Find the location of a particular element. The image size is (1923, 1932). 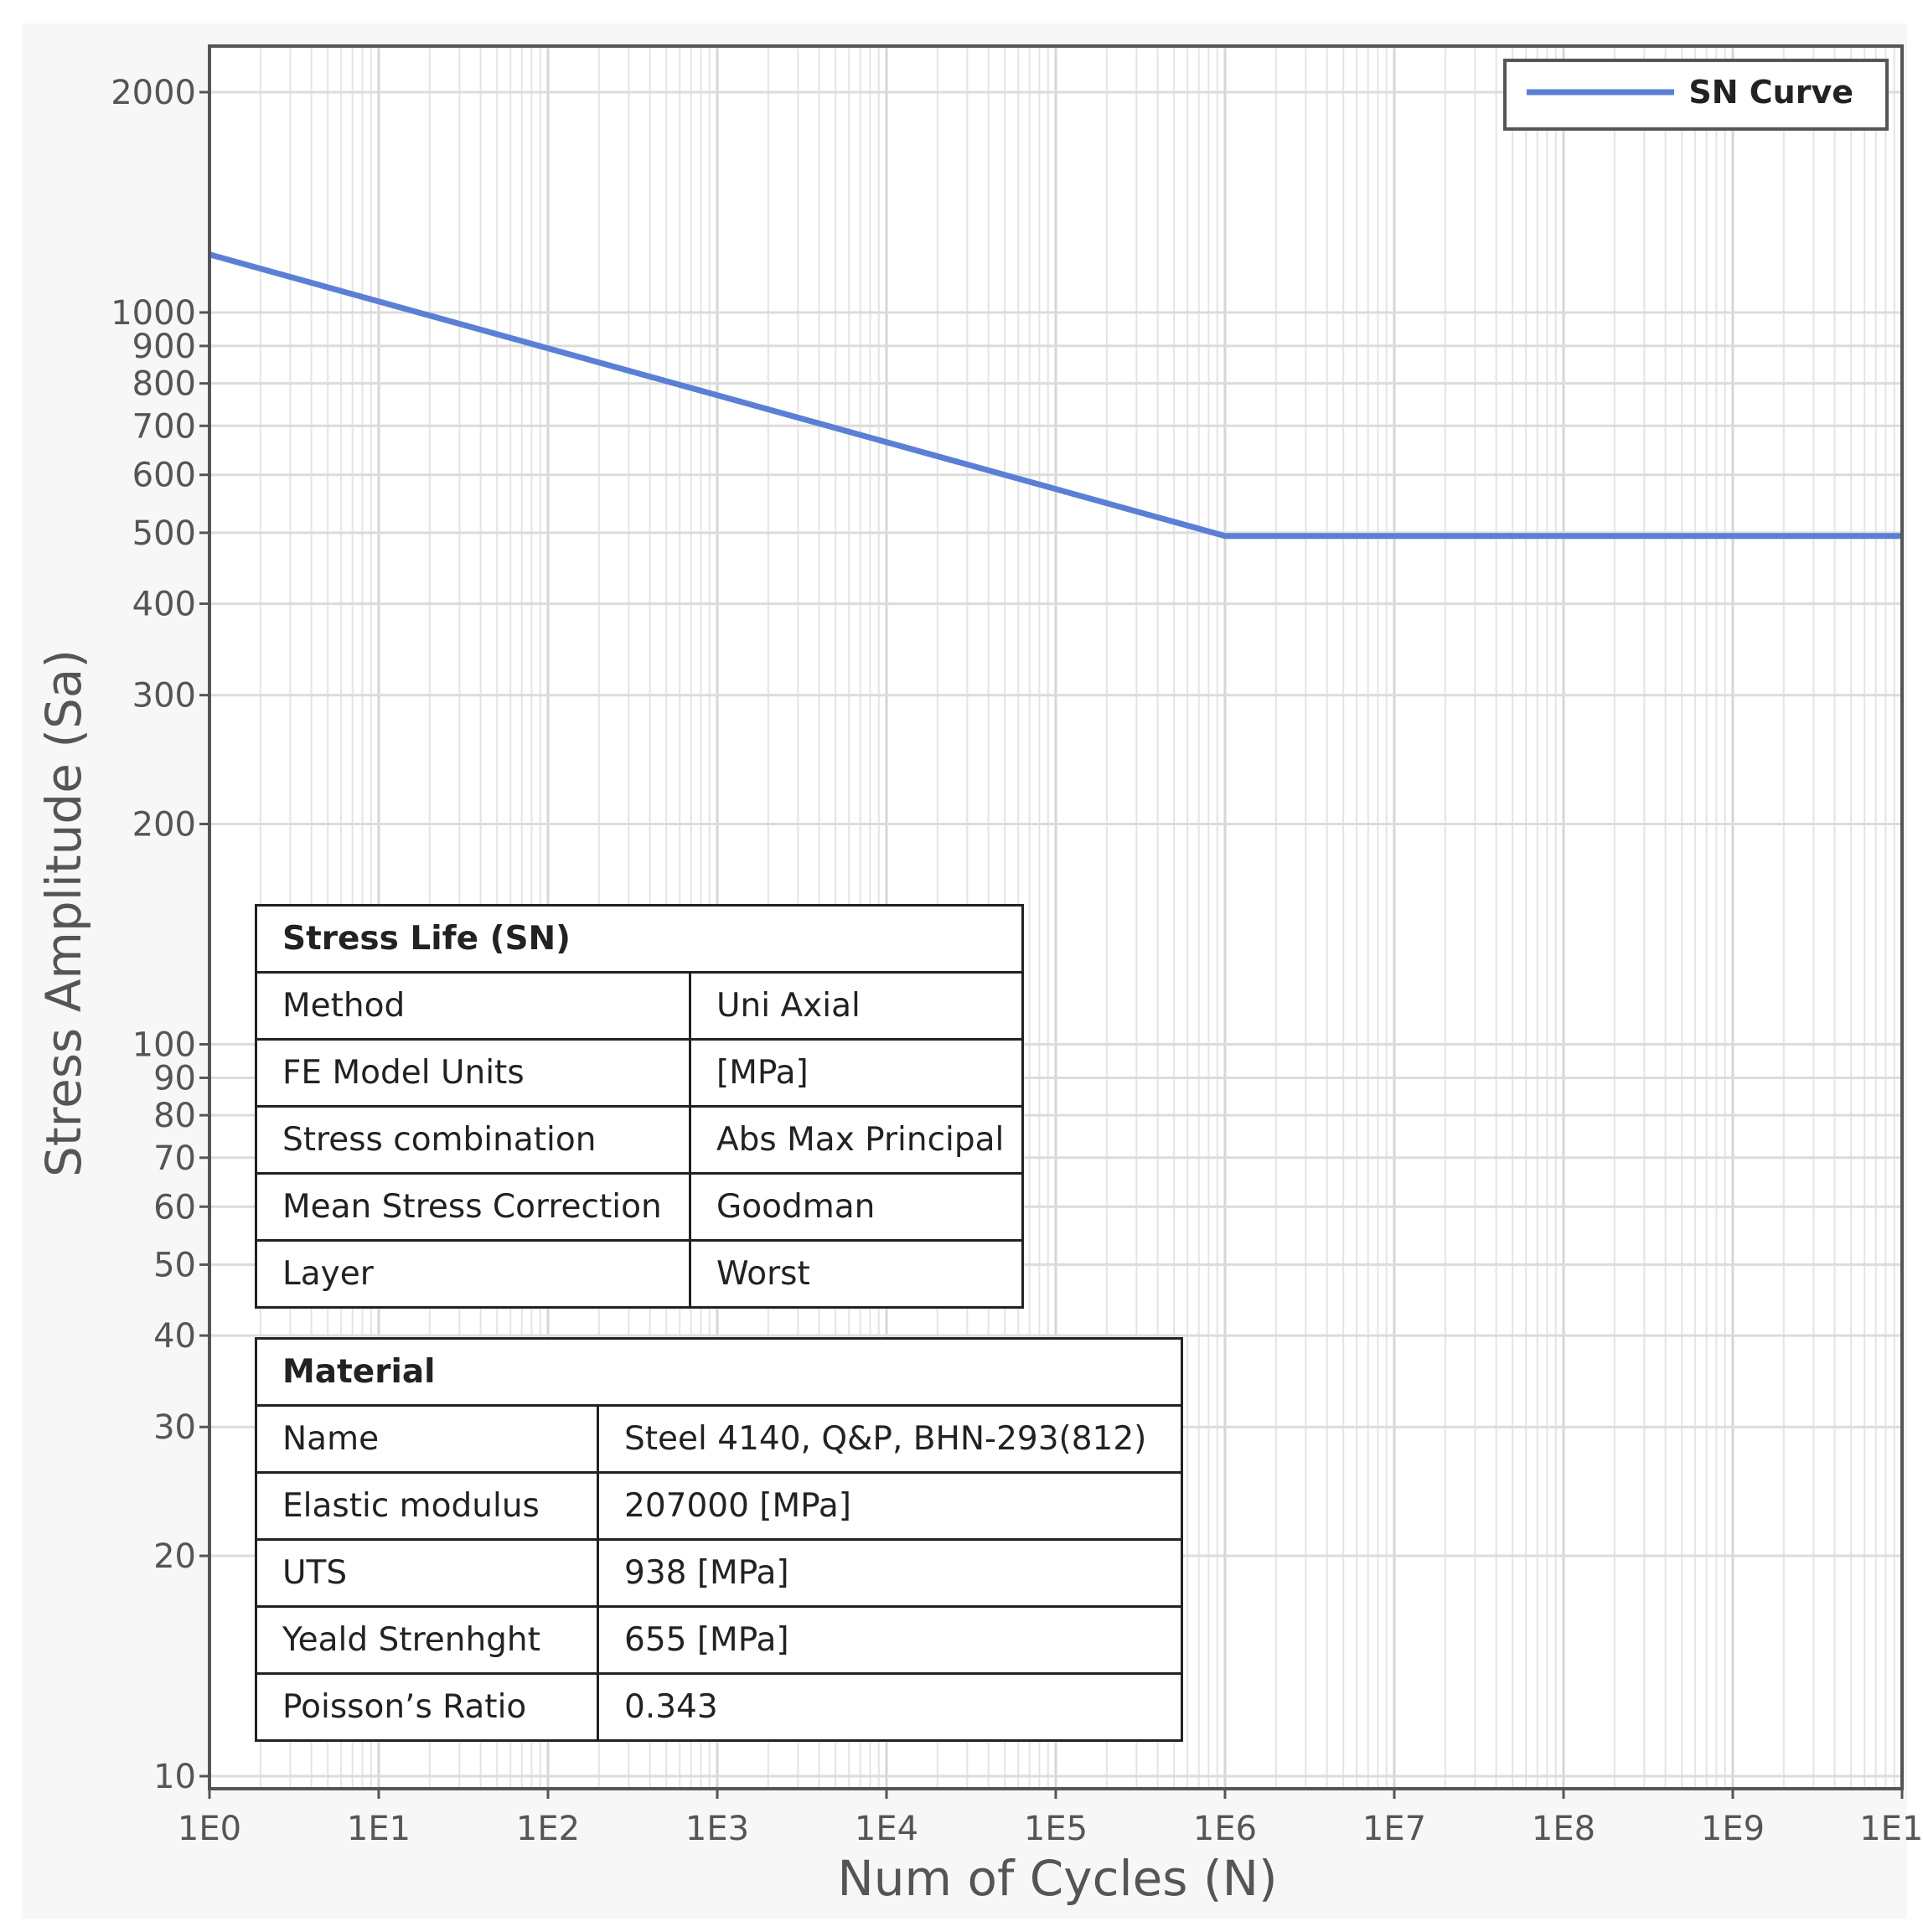

x-tick-label: 1E2 is located at coordinates (548, 1829).